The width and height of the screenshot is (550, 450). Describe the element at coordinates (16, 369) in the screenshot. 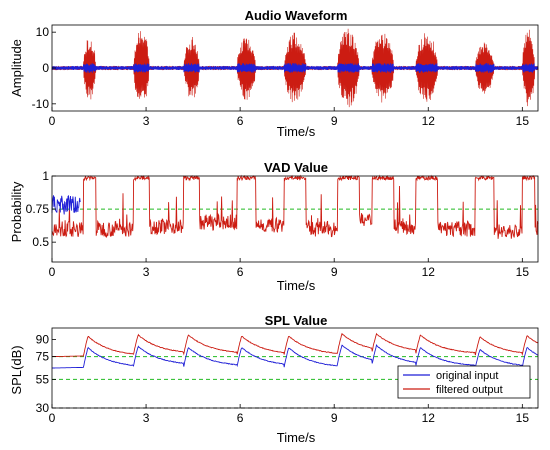

I see `spl-ylabel: SPL(dB)` at that location.